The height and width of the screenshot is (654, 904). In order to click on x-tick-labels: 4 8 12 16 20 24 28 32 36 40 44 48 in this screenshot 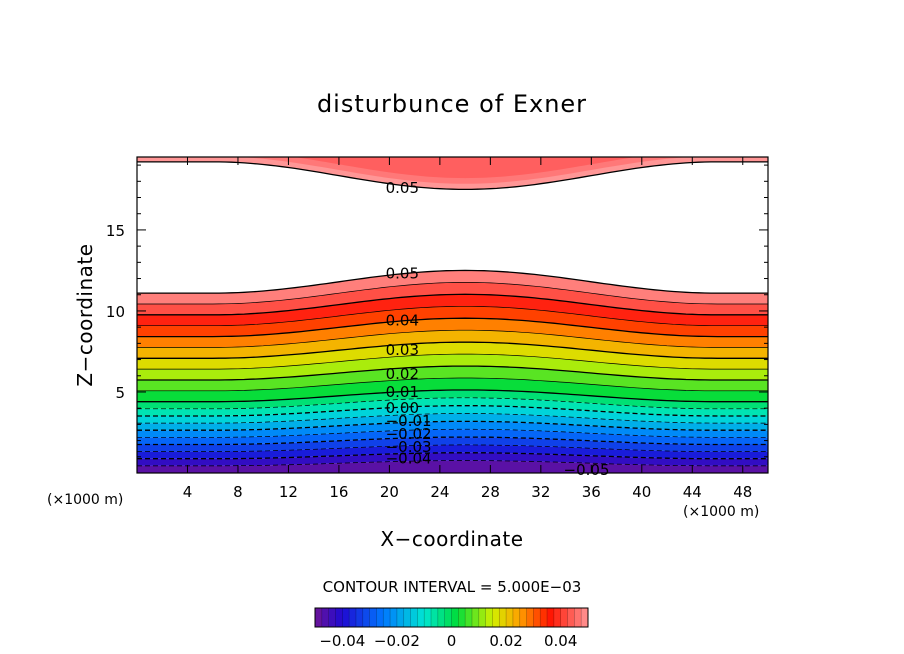, I will do `click(468, 492)`.